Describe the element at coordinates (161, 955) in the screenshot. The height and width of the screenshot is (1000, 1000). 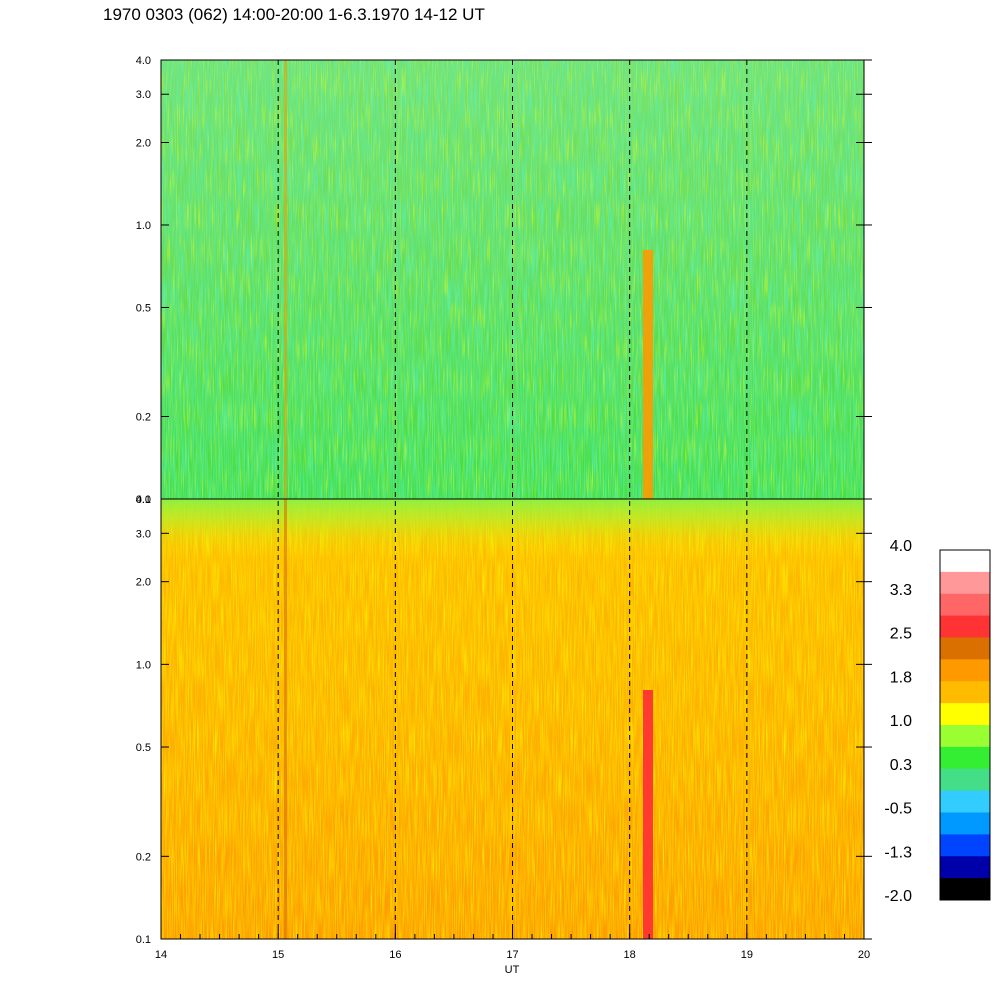
I see `xtick-label: 14` at that location.